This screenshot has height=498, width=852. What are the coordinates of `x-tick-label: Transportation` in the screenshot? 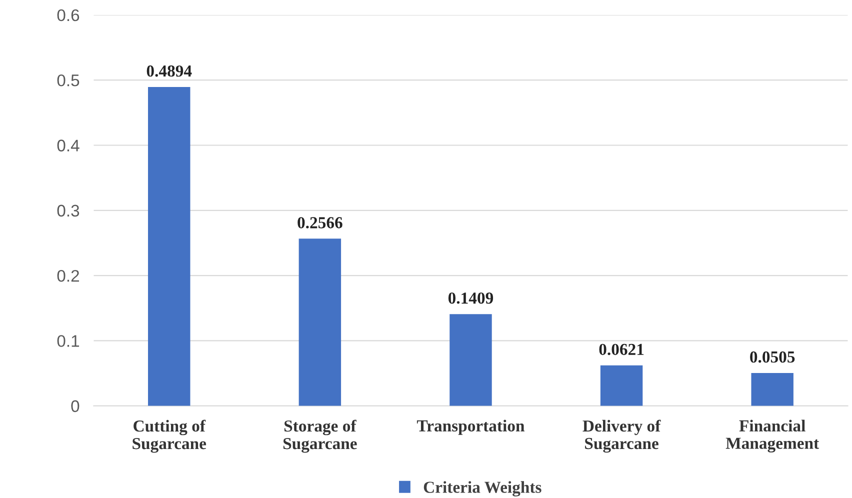 It's located at (470, 427).